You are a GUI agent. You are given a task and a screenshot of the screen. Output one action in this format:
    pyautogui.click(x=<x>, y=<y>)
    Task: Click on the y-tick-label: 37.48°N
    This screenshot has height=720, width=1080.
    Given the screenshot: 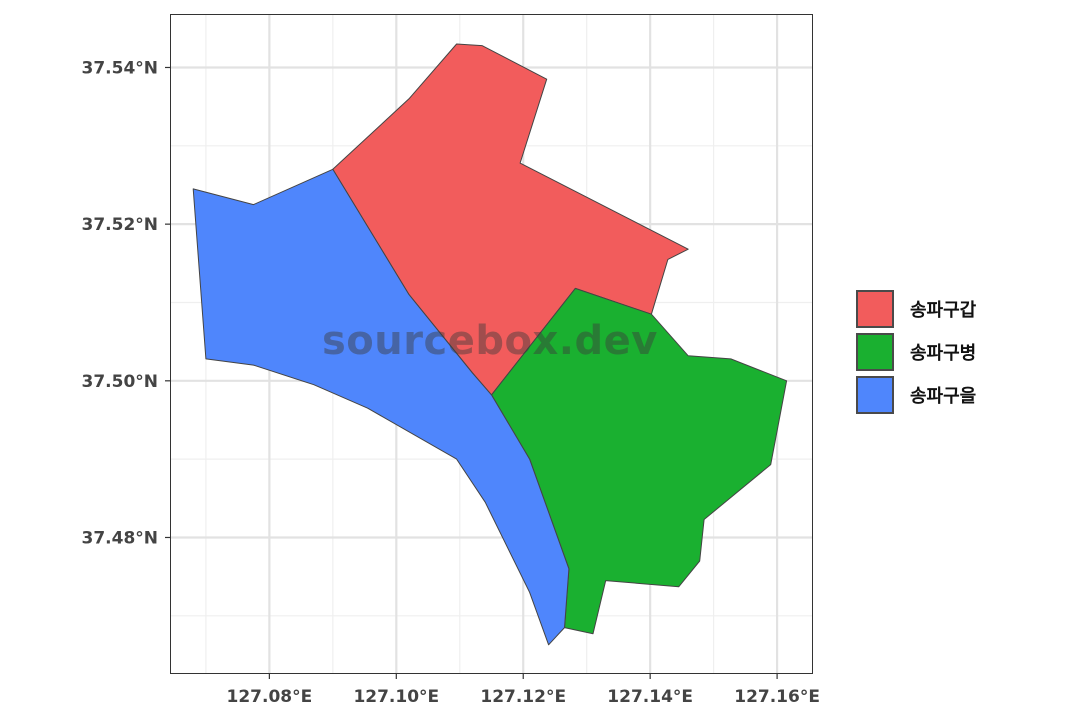 What is the action you would take?
    pyautogui.click(x=120, y=538)
    